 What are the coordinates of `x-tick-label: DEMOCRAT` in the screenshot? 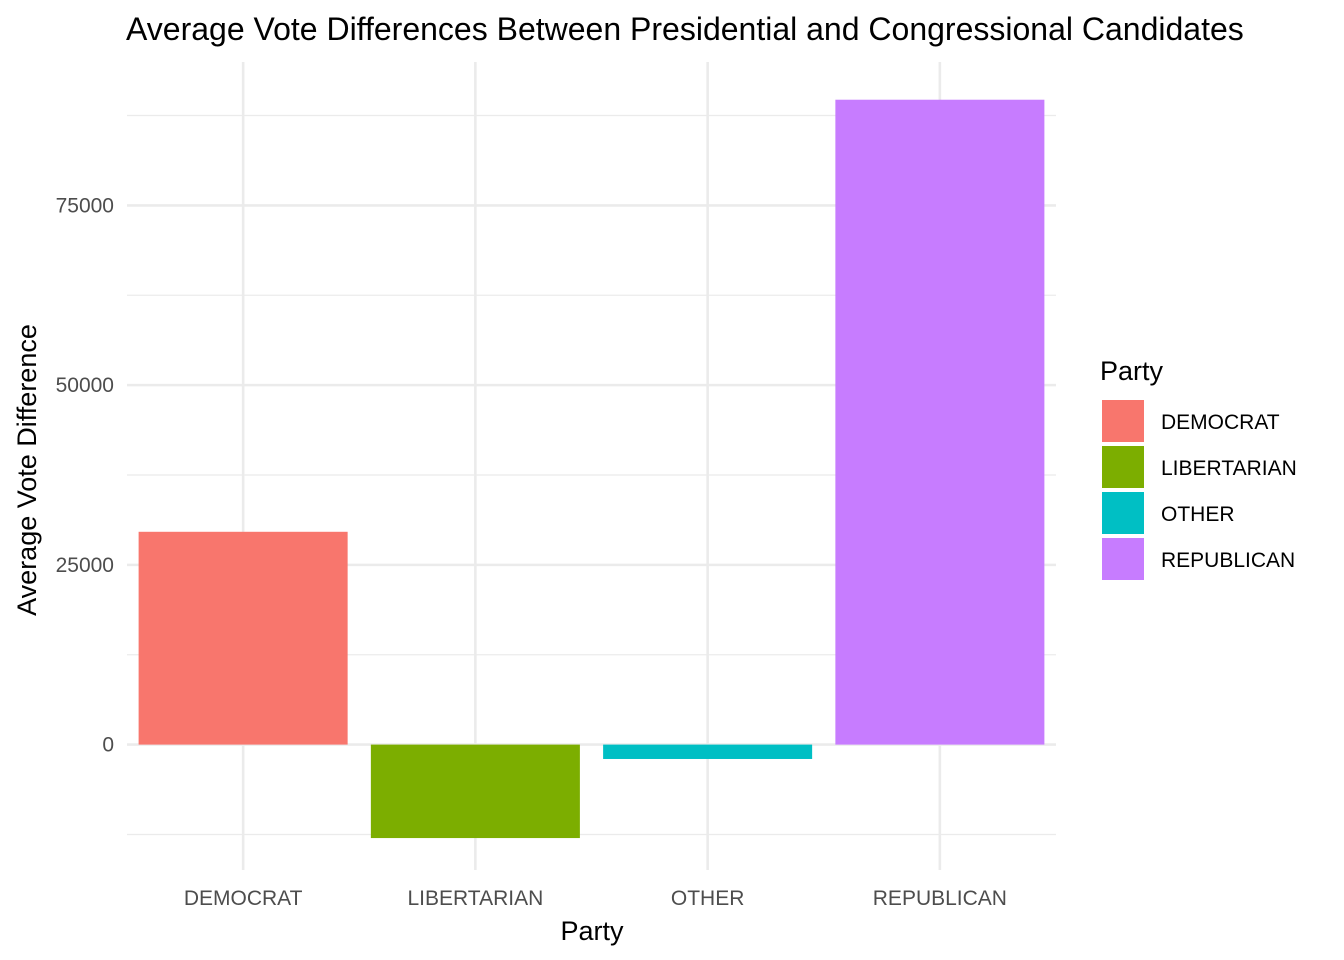 It's located at (243, 898).